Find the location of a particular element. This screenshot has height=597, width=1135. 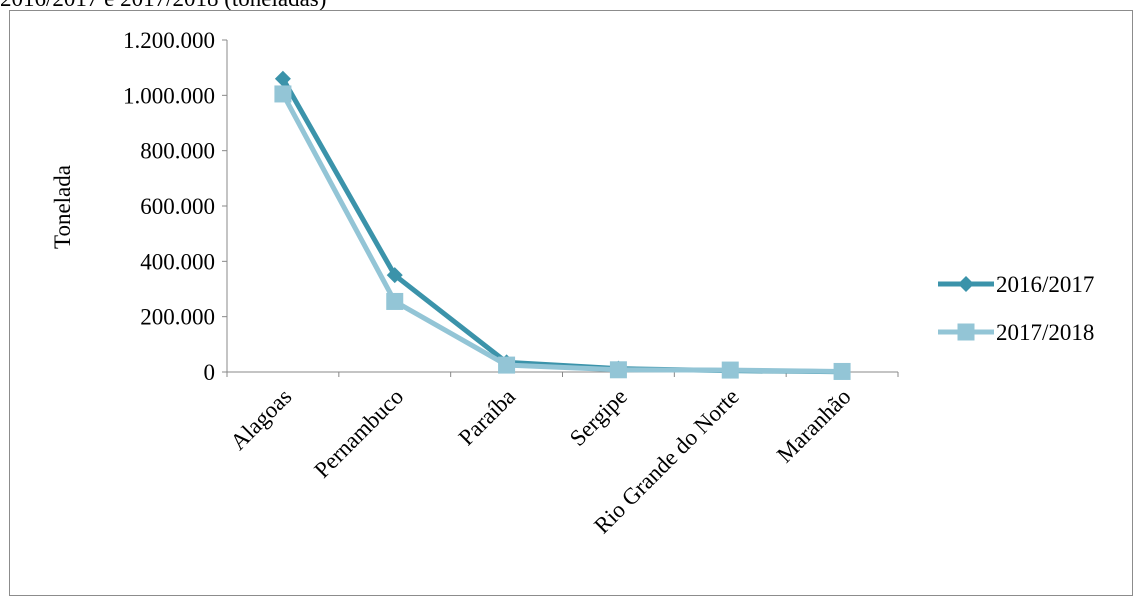

y-tick-label: 600.000 is located at coordinates (177, 206).